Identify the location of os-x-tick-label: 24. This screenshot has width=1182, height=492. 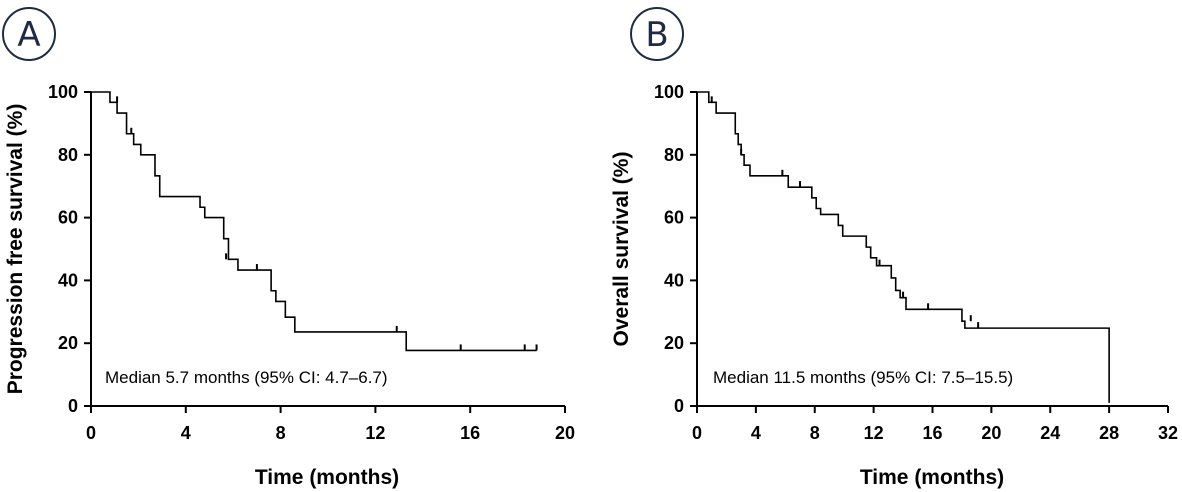
(1050, 433).